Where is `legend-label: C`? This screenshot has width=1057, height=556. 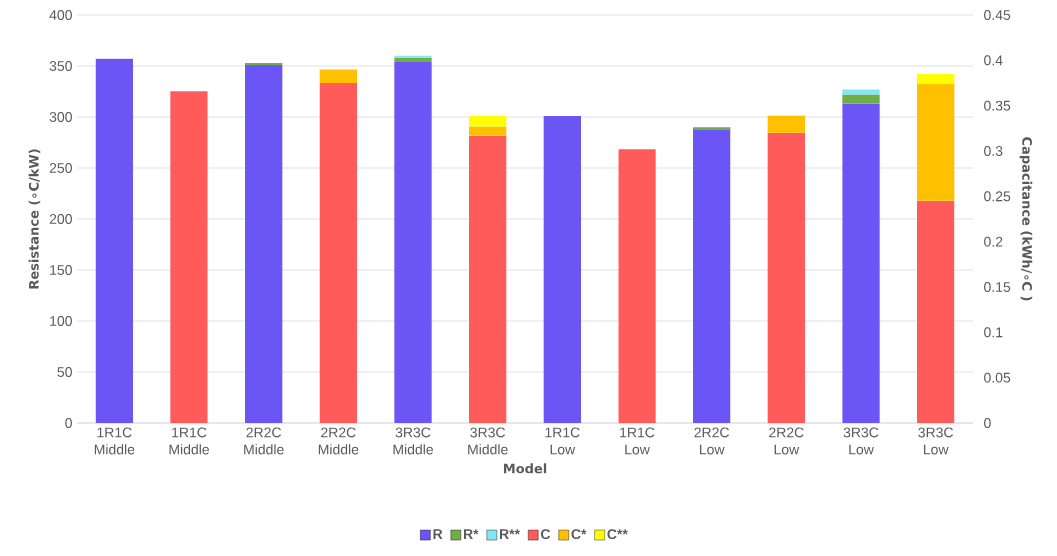 legend-label: C is located at coordinates (545, 534).